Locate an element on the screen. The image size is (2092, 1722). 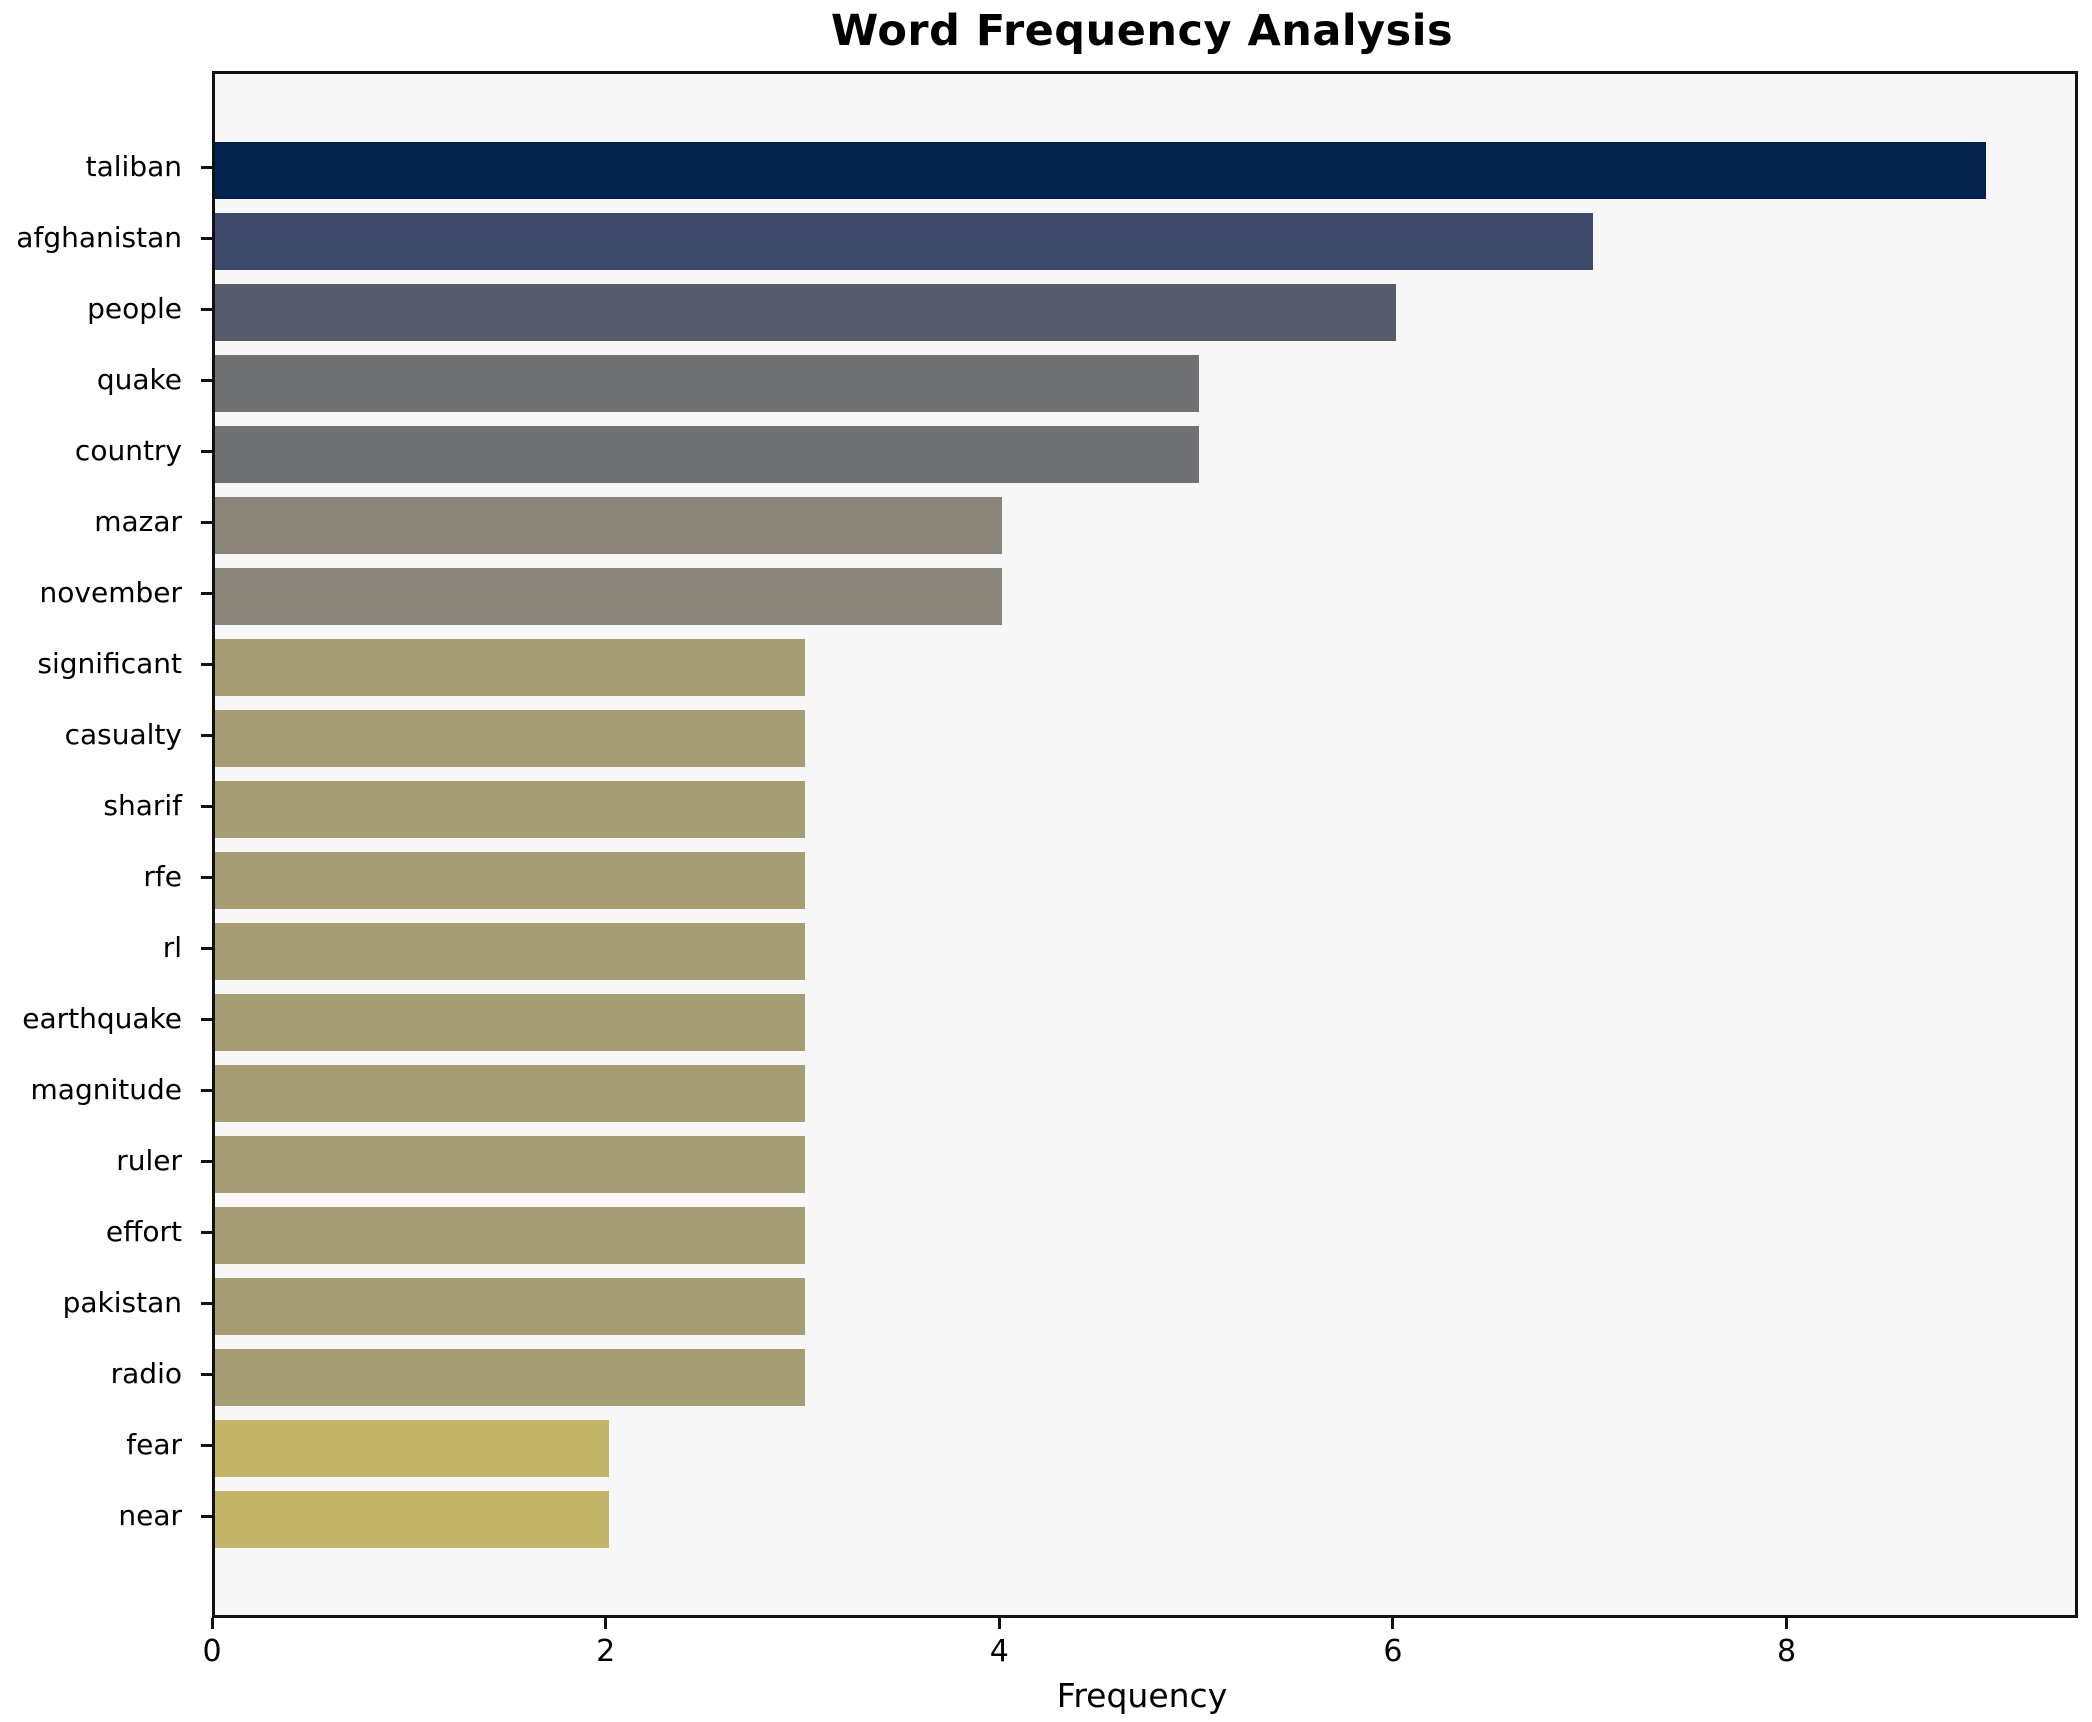
x-tick-label: 6 is located at coordinates (1393, 1651).